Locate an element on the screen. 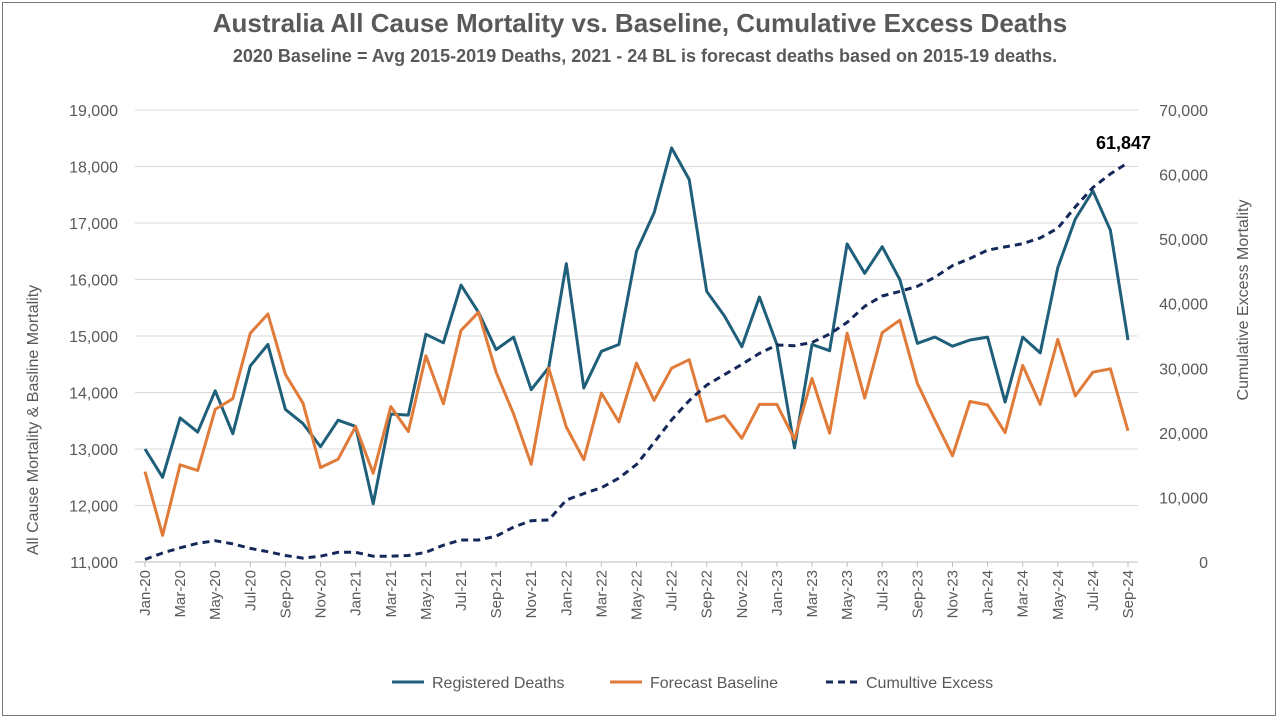 The height and width of the screenshot is (720, 1280). y-tick-label: 15,000 is located at coordinates (93, 337).